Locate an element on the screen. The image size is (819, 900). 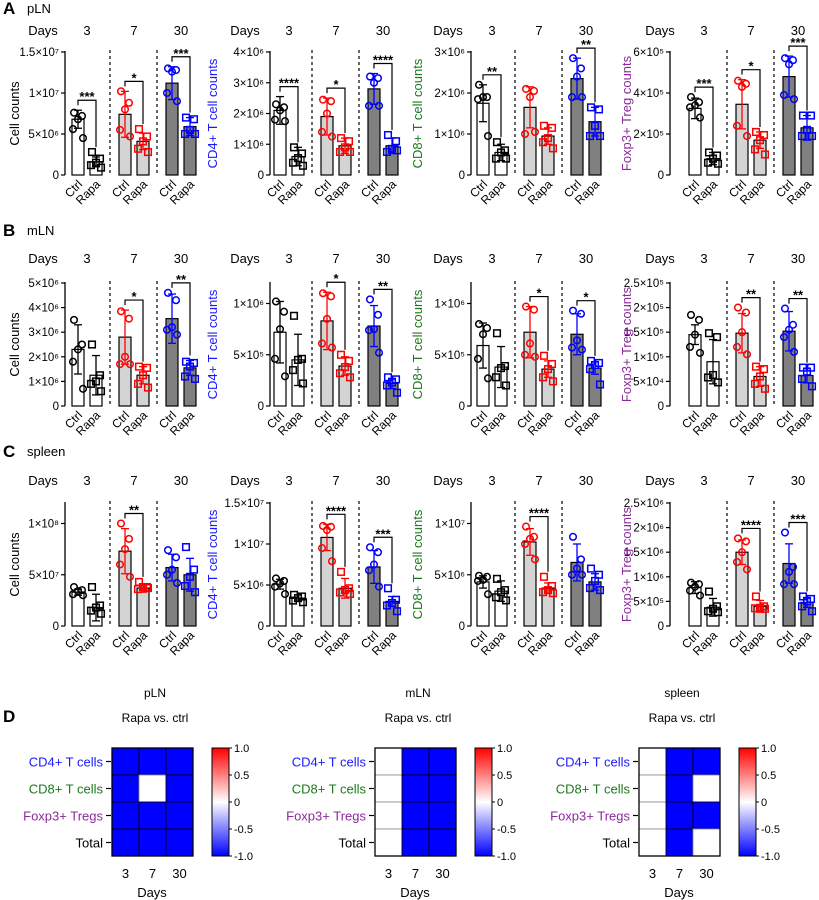
y-tick-label: 1×10⁶ is located at coordinates (43, 382).